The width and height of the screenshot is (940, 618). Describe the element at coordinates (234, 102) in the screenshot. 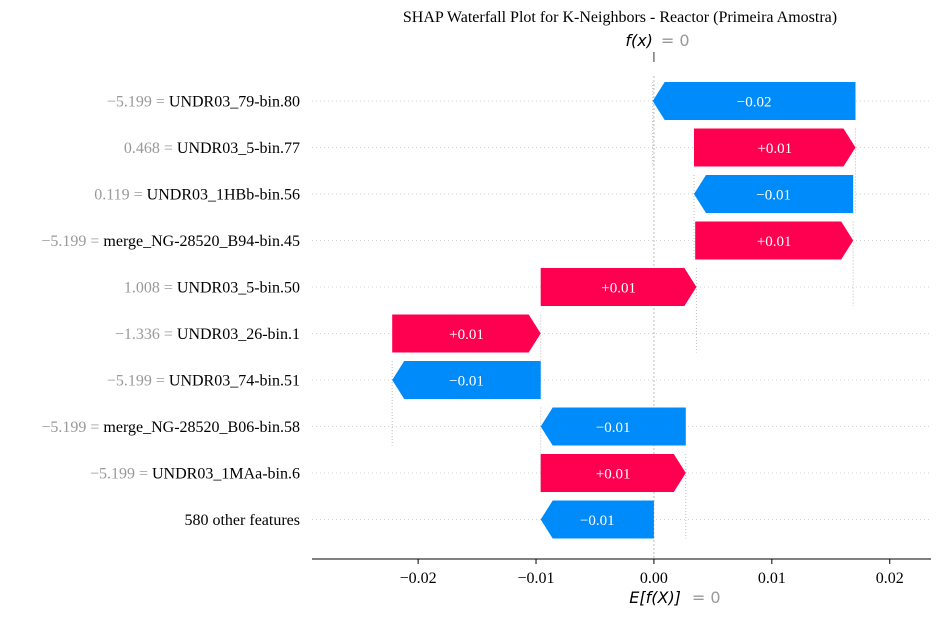

I see `feature-name: UNDR03_79-bin.80` at that location.